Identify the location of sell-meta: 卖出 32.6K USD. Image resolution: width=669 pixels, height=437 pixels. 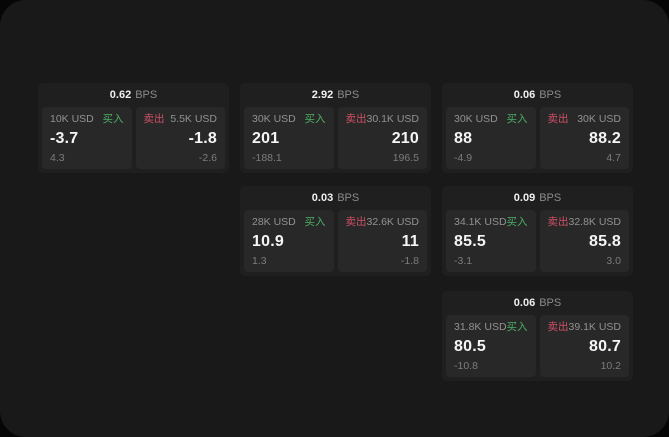
(383, 222).